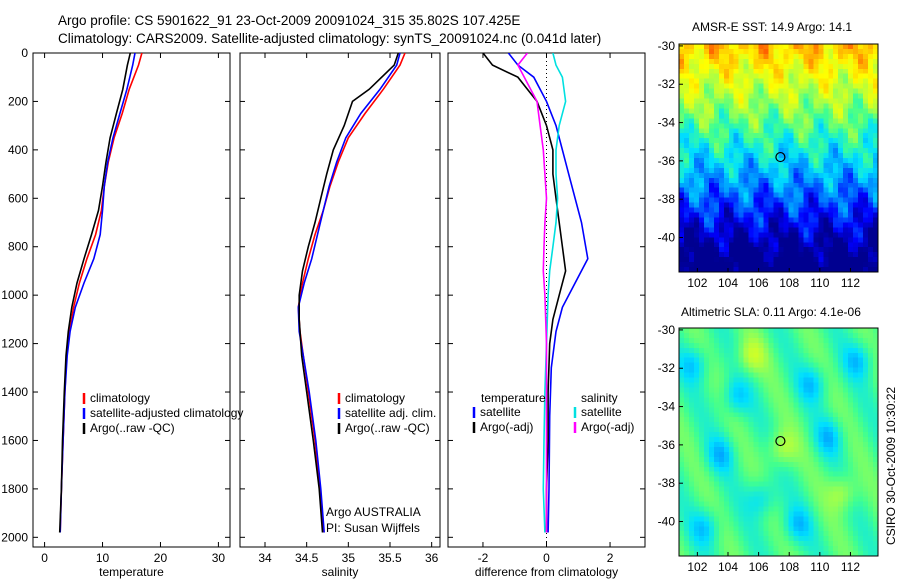  Describe the element at coordinates (18, 101) in the screenshot. I see `y-tick-label: 200` at that location.